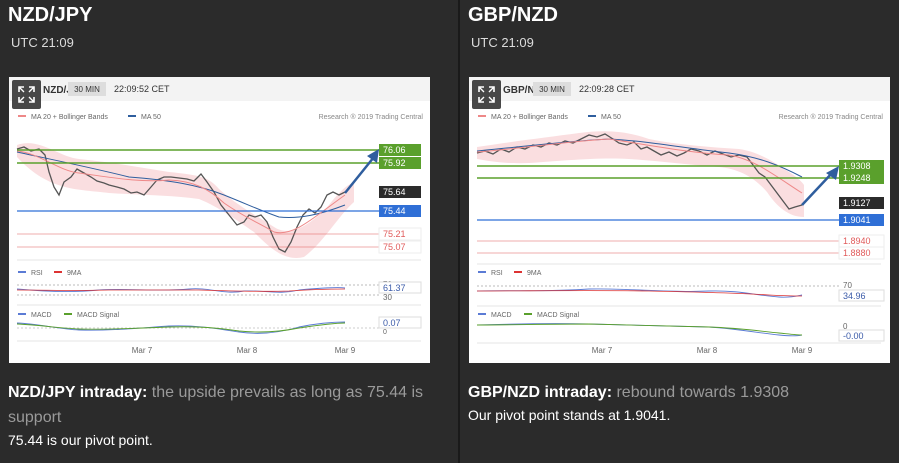  Describe the element at coordinates (857, 178) in the screenshot. I see `level-value-2: 1.9248` at that location.